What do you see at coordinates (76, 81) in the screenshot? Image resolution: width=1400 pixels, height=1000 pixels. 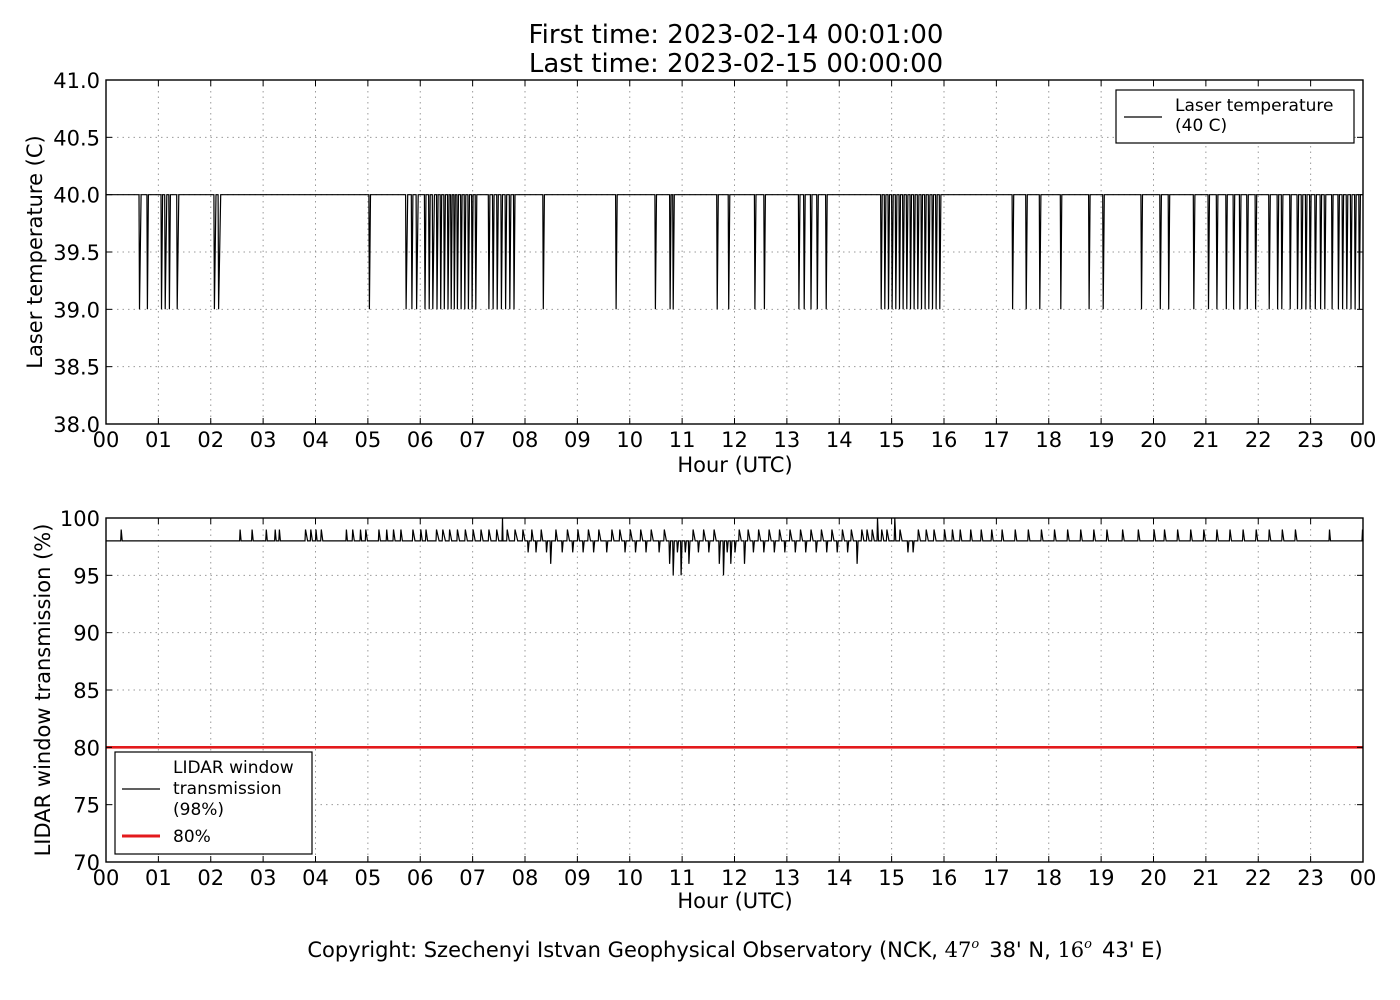 I see `y-tick-label: 41.0` at bounding box center [76, 81].